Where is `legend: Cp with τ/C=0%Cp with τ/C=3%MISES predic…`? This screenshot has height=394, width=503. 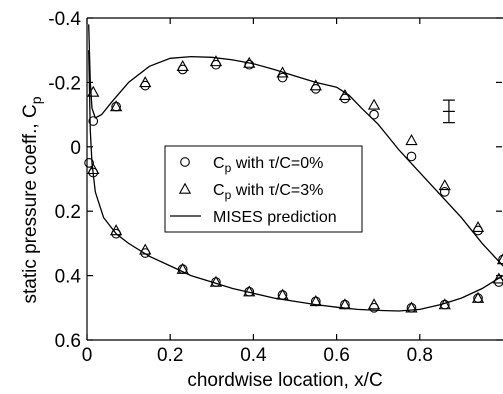
legend: Cp with τ/C=0%Cp with τ/C=3%MISES predic… is located at coordinates (263, 189).